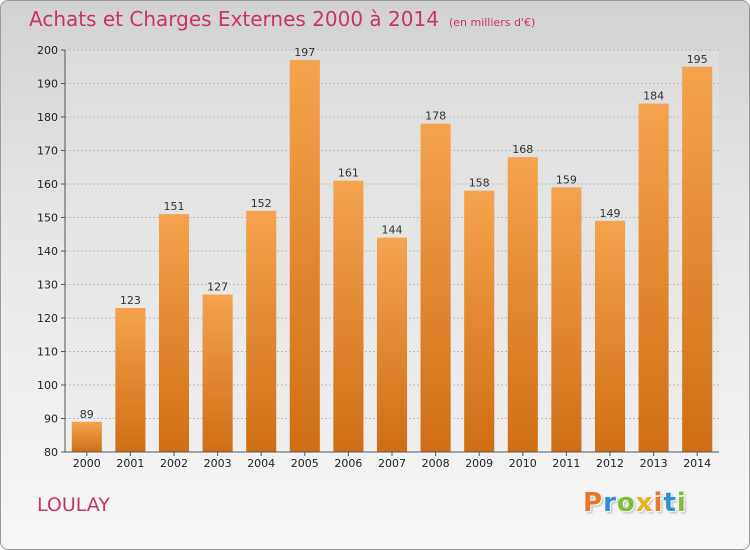  I want to click on data-label-2008: 178, so click(435, 116).